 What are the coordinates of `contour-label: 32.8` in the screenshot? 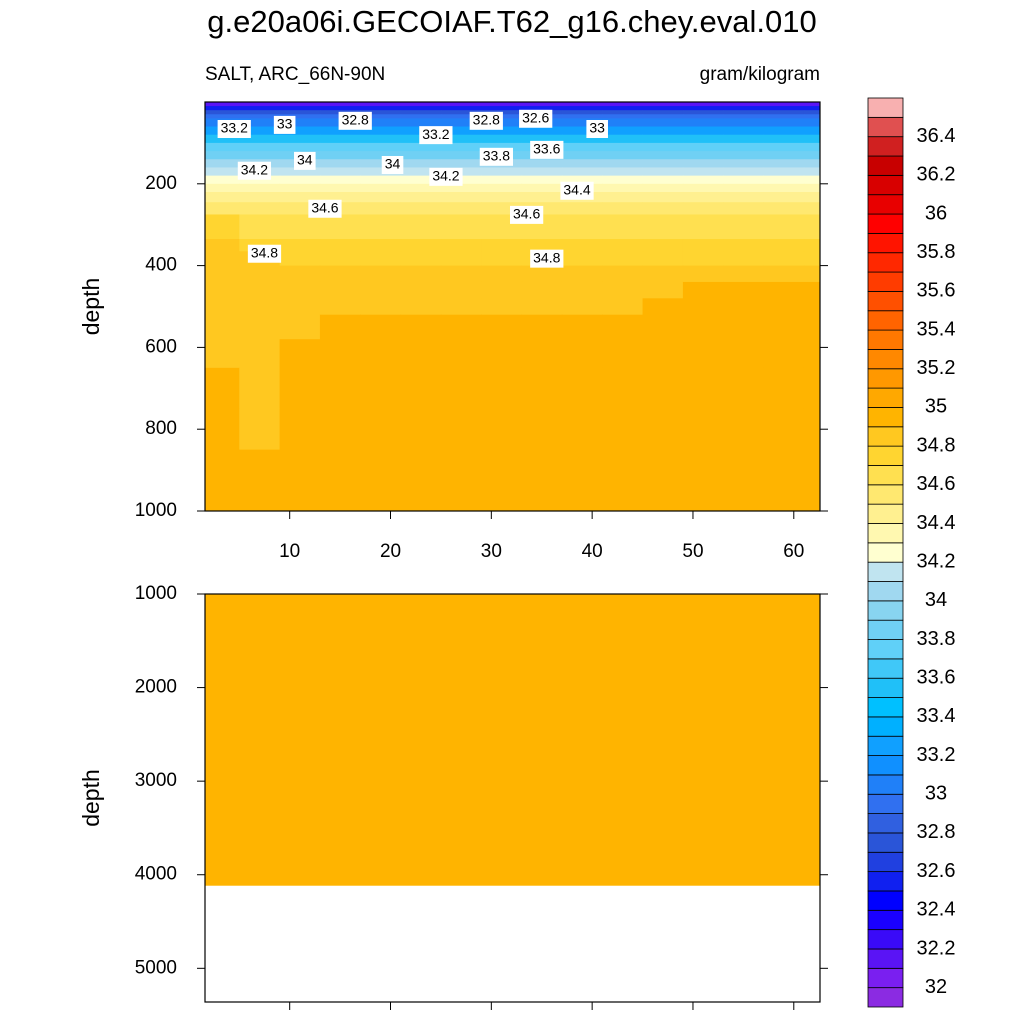 It's located at (355, 120).